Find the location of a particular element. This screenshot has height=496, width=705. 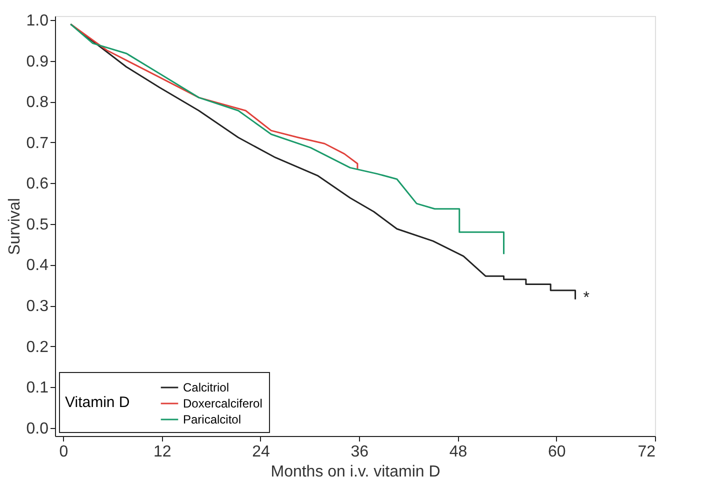

x-tick-label: 48 is located at coordinates (458, 452).